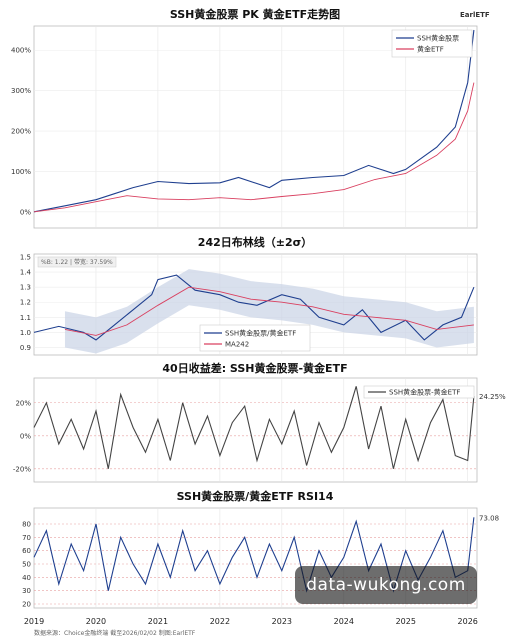 The height and width of the screenshot is (638, 510). I want to click on legend-label: MA242, so click(237, 345).